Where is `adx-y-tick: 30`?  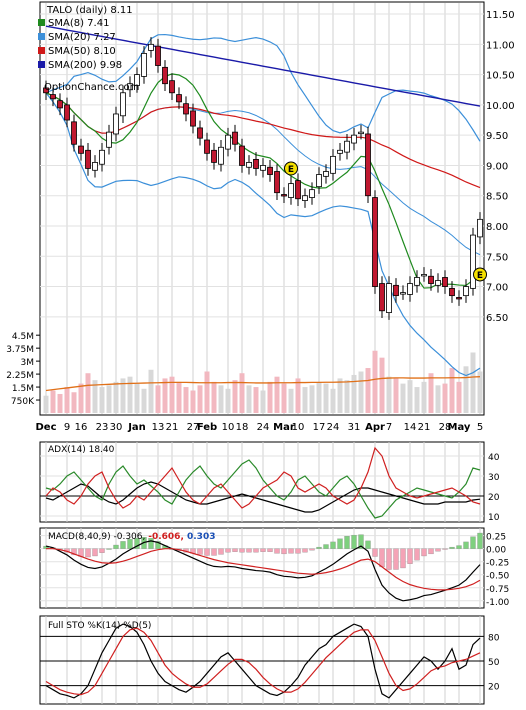
adx-y-tick: 30 is located at coordinates (494, 478).